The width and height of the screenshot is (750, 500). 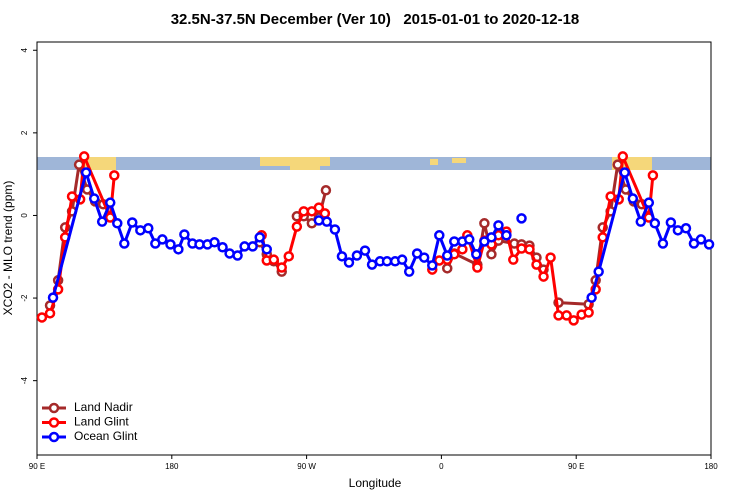 What do you see at coordinates (24, 381) in the screenshot?
I see `y-tick-label: -4` at bounding box center [24, 381].